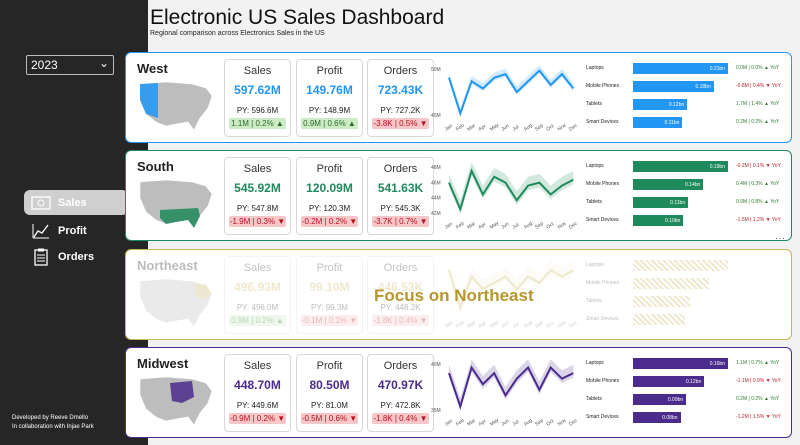 Image resolution: width=800 pixels, height=445 pixels. I want to click on category-label: Tablets, so click(594, 104).